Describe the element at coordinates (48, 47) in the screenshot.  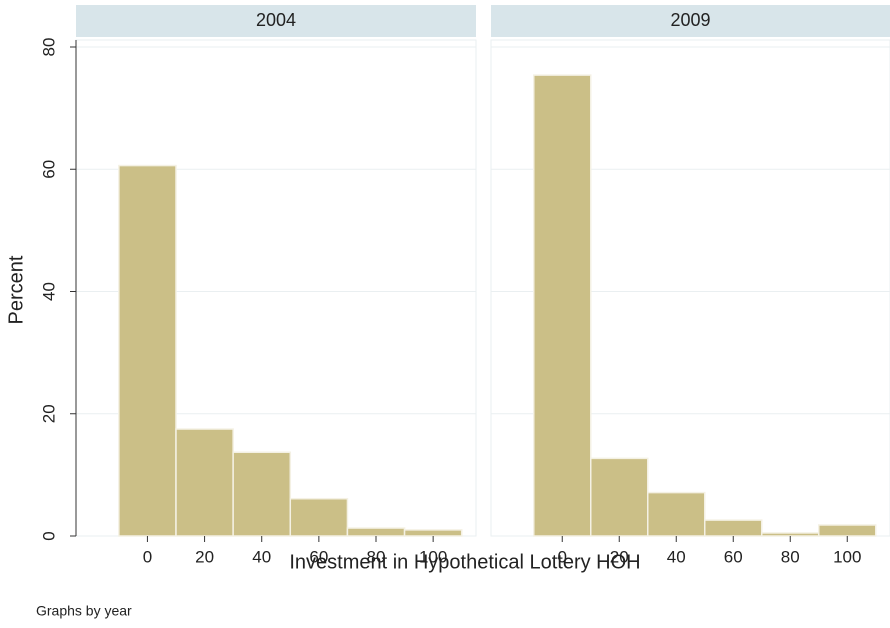
I see `y-tick-label: 80` at that location.